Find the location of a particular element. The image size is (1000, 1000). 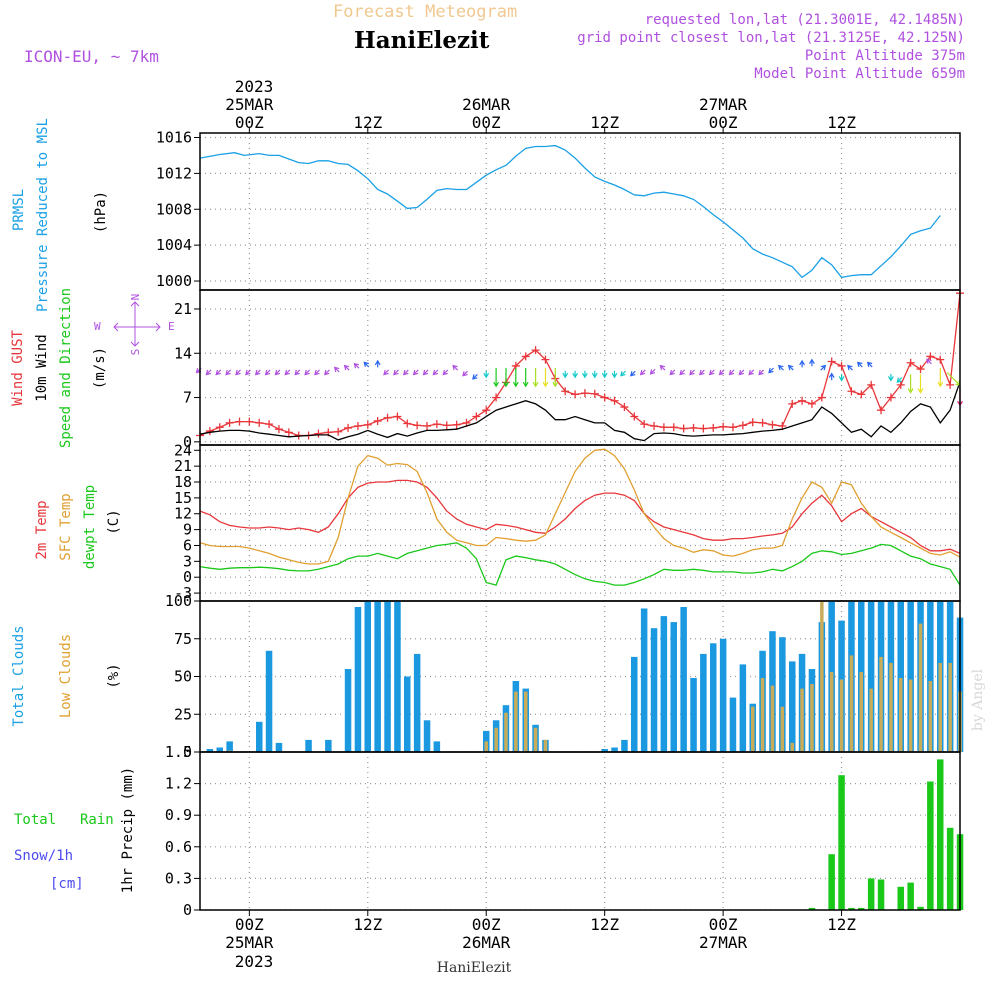

ytick-label-pressure-3: 1012 is located at coordinates (174, 173).